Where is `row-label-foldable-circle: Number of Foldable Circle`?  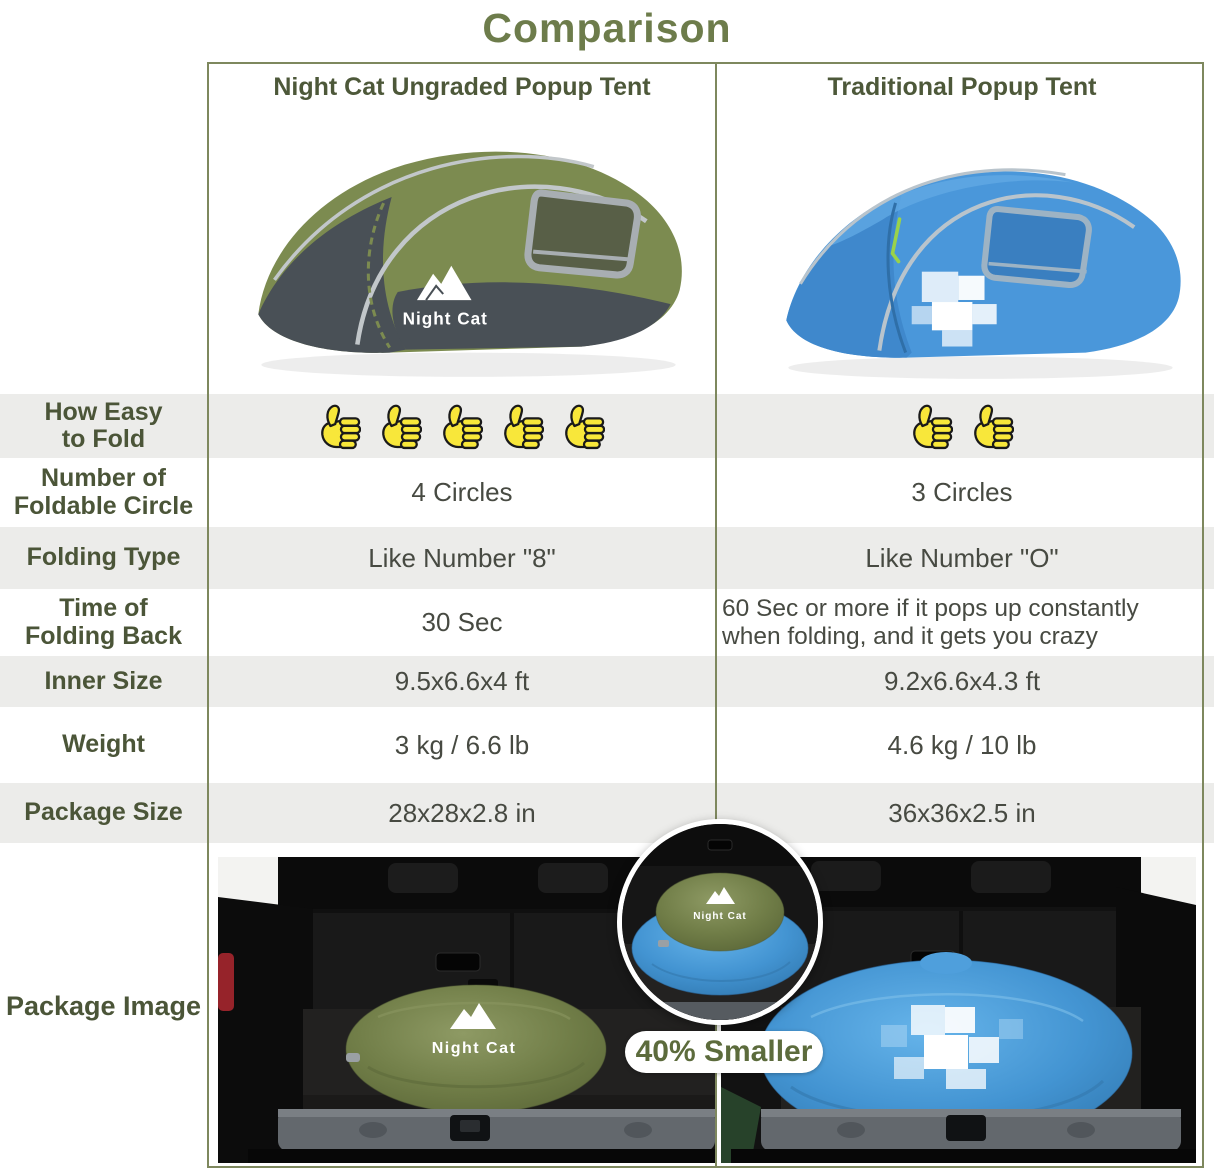
row-label-foldable-circle: Number of Foldable Circle is located at coordinates (103, 492).